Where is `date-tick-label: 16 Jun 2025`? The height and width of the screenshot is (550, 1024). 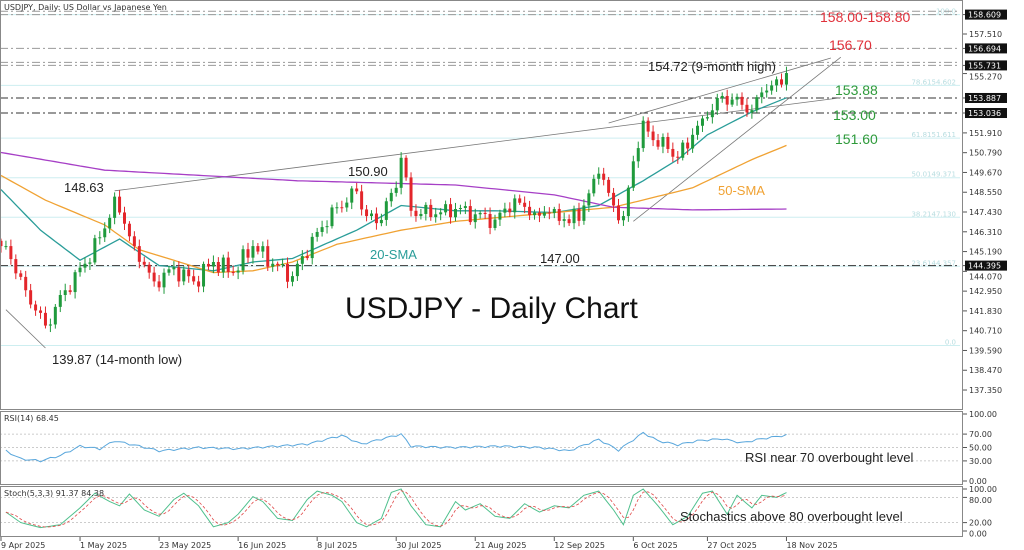
date-tick-label: 16 Jun 2025 is located at coordinates (262, 545).